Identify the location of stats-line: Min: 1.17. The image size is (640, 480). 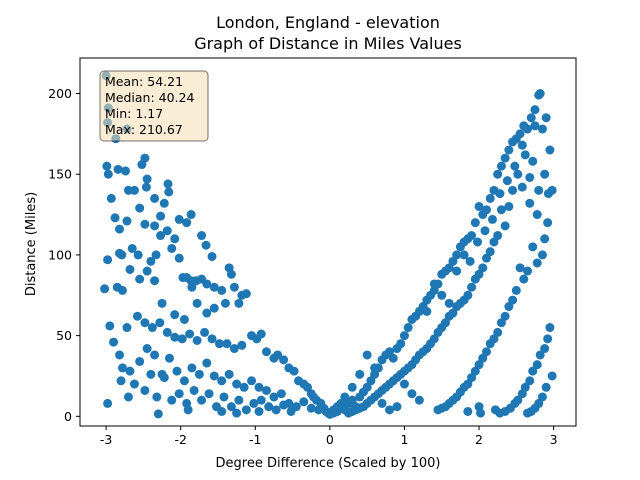
(134, 113).